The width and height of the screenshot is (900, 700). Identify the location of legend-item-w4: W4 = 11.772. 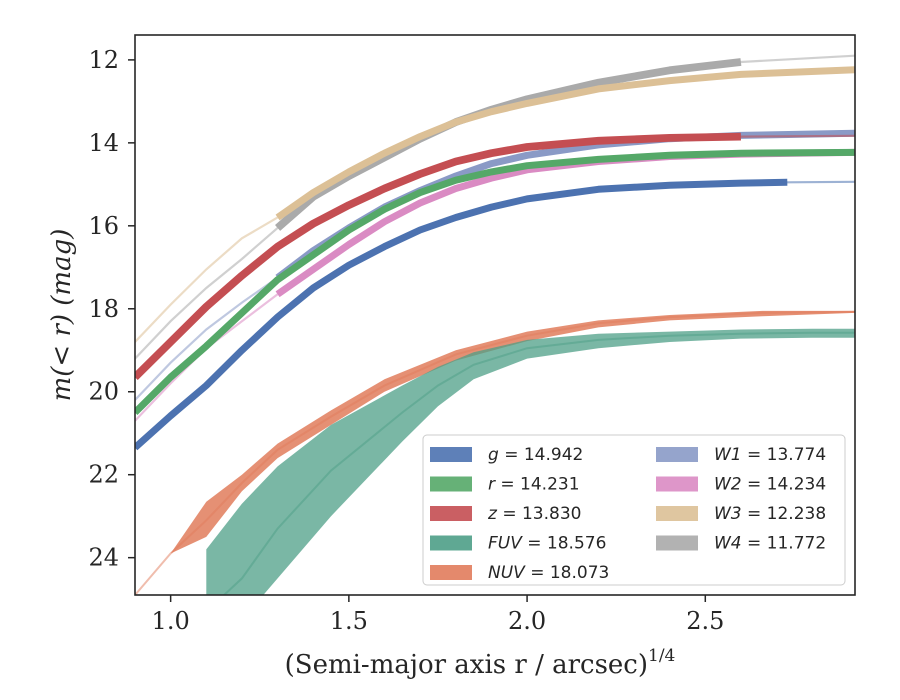
(741, 544).